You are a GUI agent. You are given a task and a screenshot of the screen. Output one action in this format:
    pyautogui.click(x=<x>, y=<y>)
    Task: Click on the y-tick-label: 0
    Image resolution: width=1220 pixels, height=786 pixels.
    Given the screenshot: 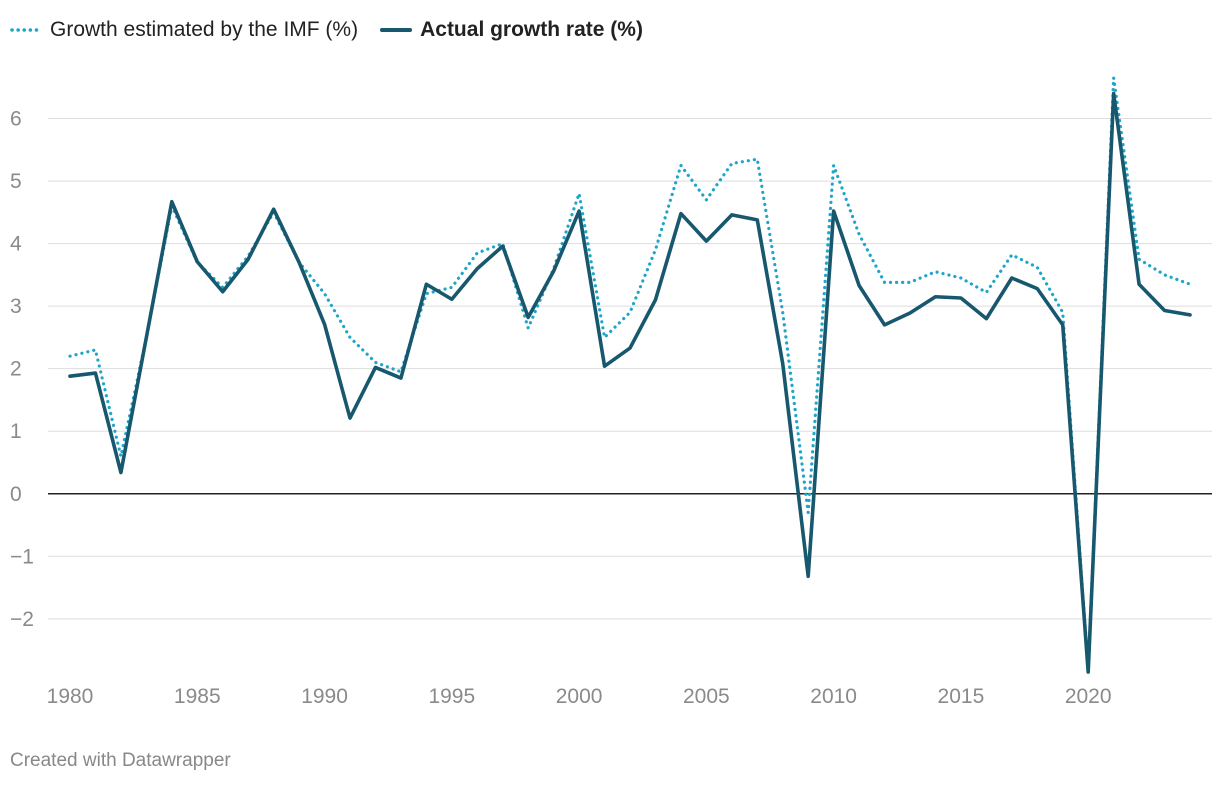 What is the action you would take?
    pyautogui.click(x=16, y=494)
    